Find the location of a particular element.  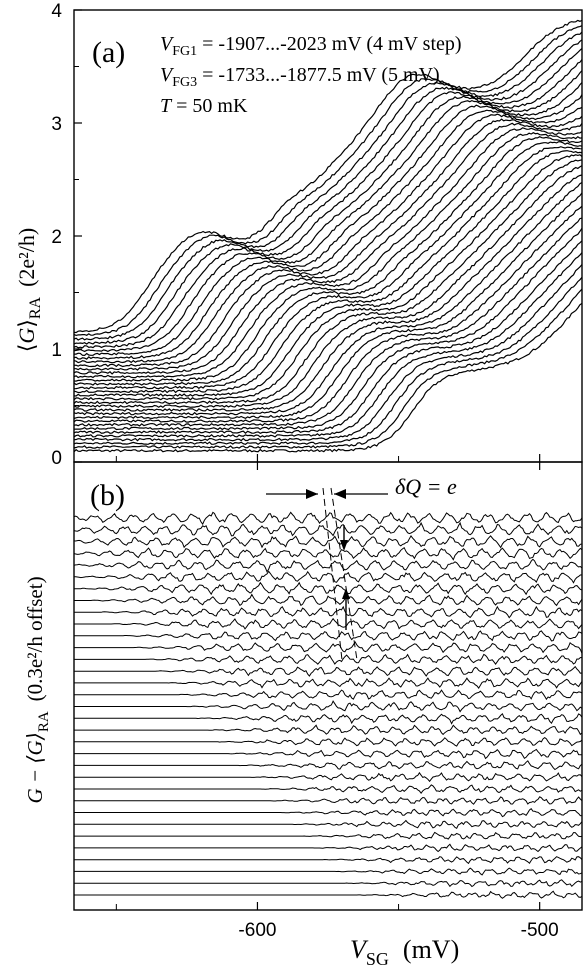

y-tick-label-0: 0 is located at coordinates (56, 458).